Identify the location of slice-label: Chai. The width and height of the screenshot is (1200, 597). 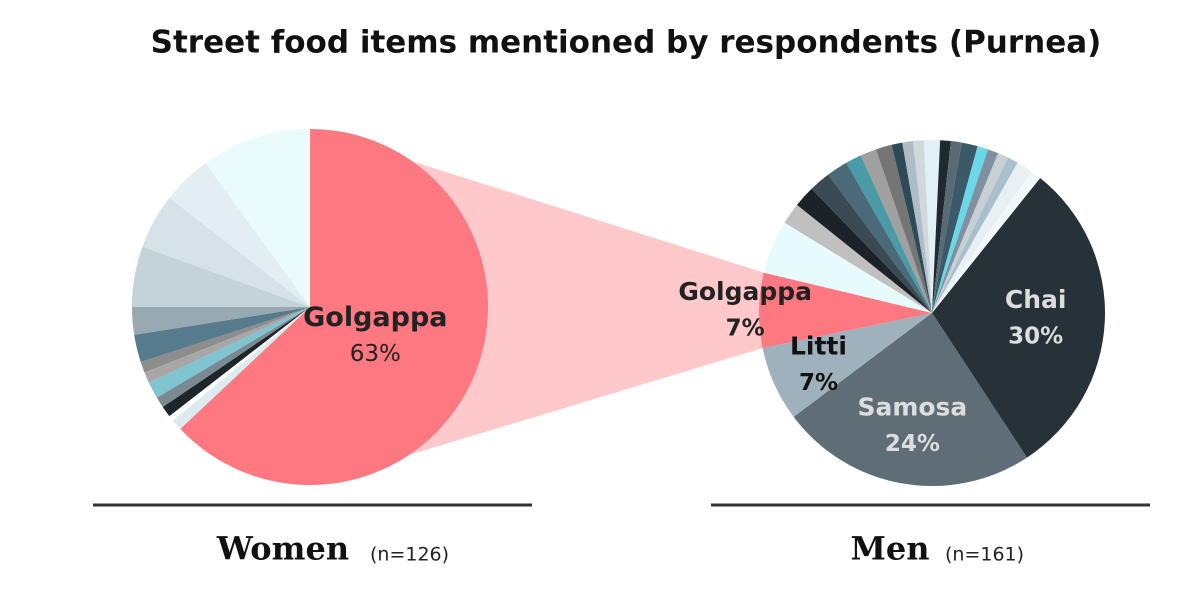
(1036, 299).